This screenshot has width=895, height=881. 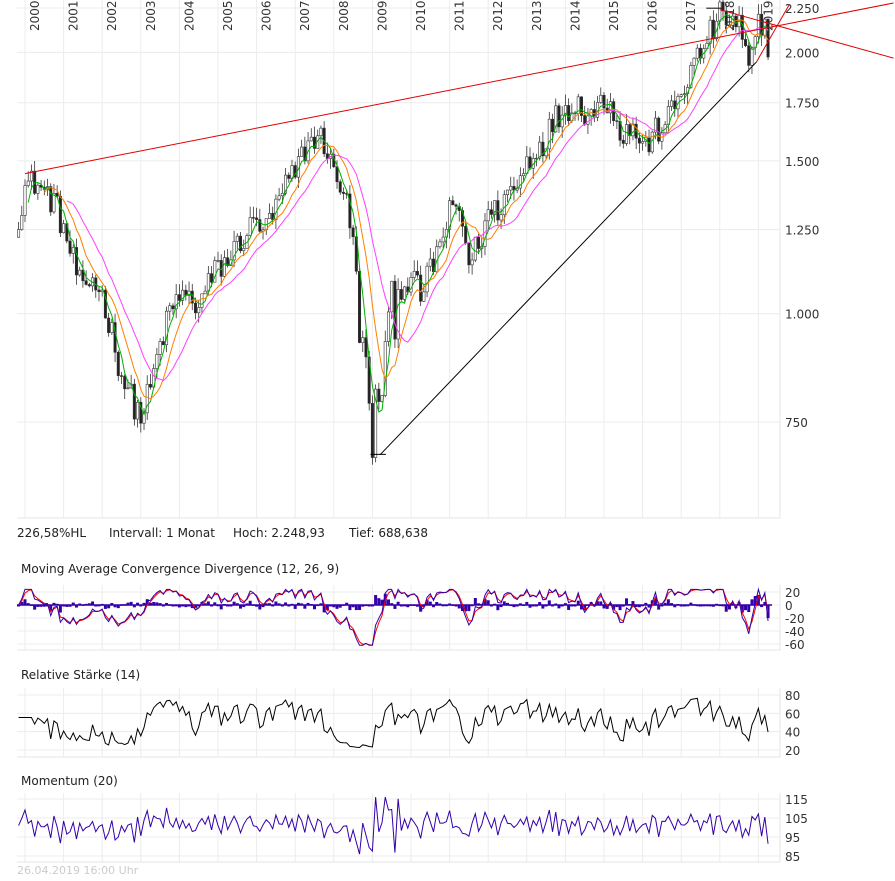 What do you see at coordinates (792, 714) in the screenshot?
I see `y-tick-label: 60` at bounding box center [792, 714].